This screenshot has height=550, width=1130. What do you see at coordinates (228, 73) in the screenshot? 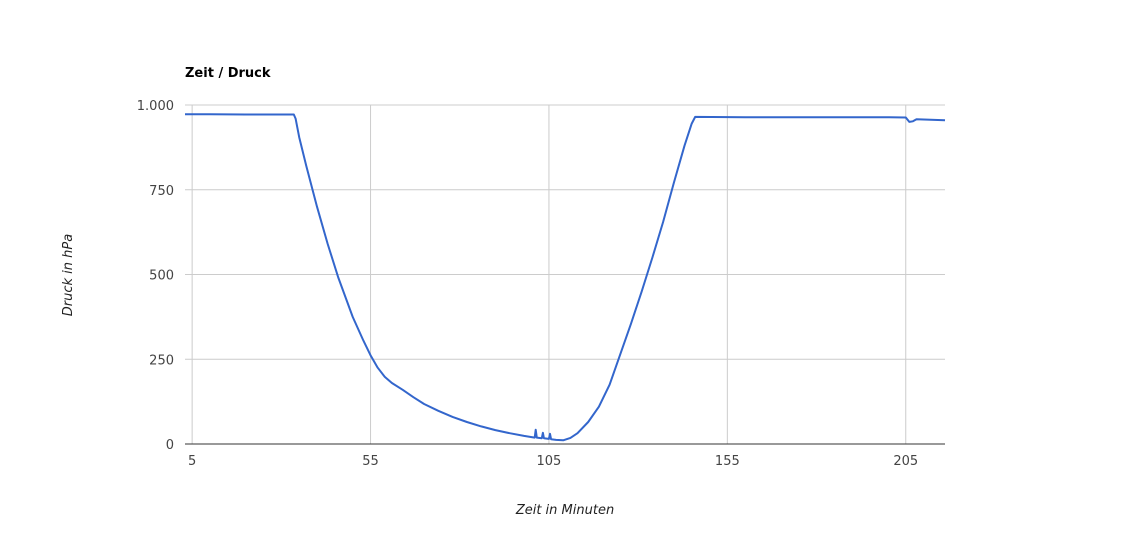
I see `chart-title: Zeit / Druck` at bounding box center [228, 73].